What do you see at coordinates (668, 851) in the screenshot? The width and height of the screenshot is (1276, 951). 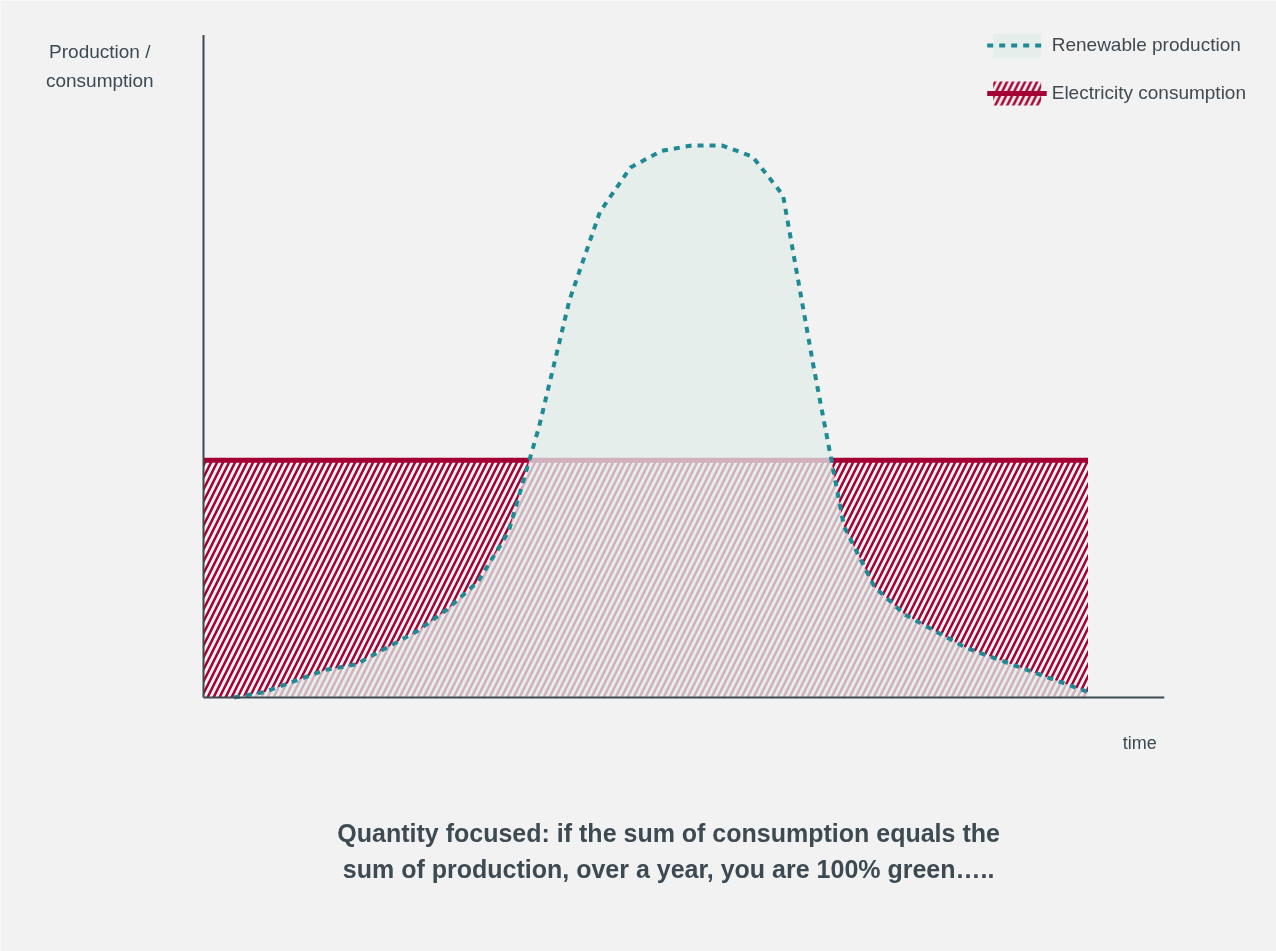 I see `text: Quantity focused: if the sum of consumption equals the sum of production, over a year, you are 100% green…..` at bounding box center [668, 851].